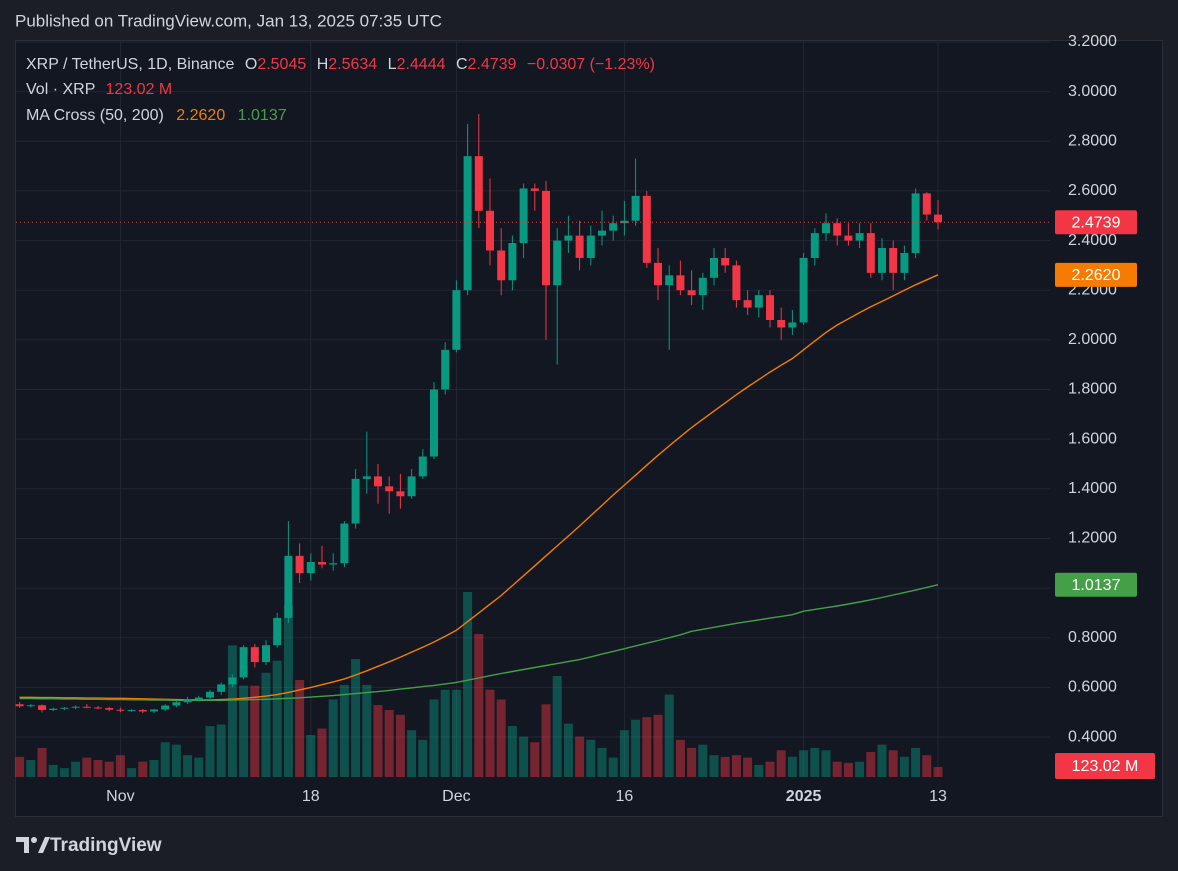 This screenshot has height=871, width=1178. Describe the element at coordinates (106, 845) in the screenshot. I see `footer-brand: TradingView` at that location.